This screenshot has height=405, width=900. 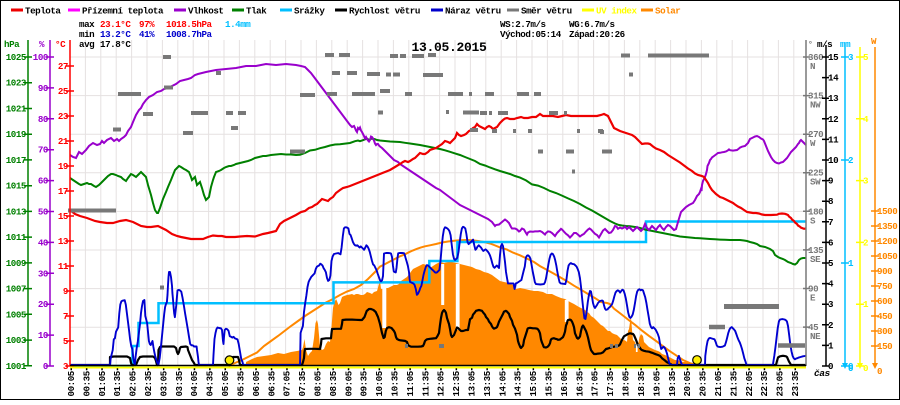 I want to click on svg-text: Teplota, so click(x=43, y=11).